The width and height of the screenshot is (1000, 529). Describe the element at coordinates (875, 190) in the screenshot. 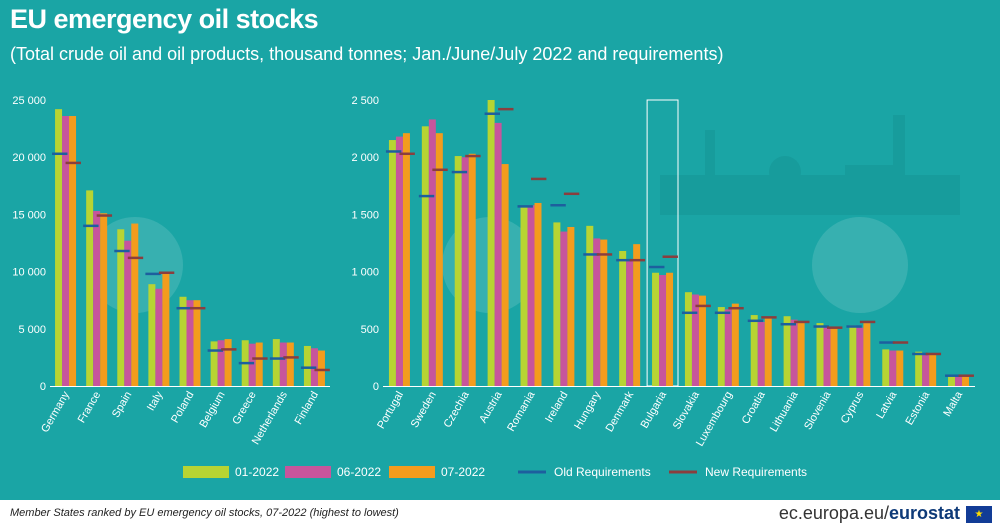

I see `plant-building` at that location.